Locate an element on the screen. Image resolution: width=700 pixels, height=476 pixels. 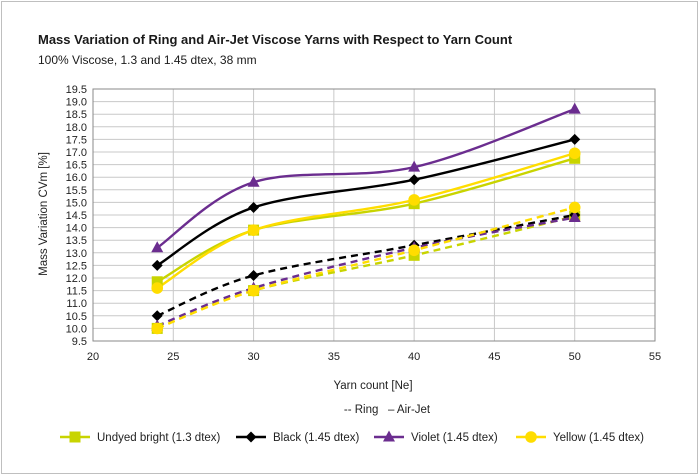
legend-label: Violet (1.45 dtex) is located at coordinates (454, 438).